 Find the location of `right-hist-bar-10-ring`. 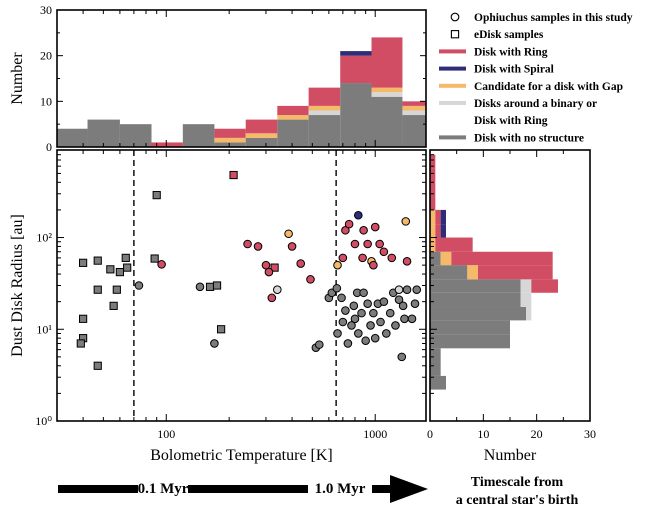

right-hist-bar-10-ring is located at coordinates (454, 244).